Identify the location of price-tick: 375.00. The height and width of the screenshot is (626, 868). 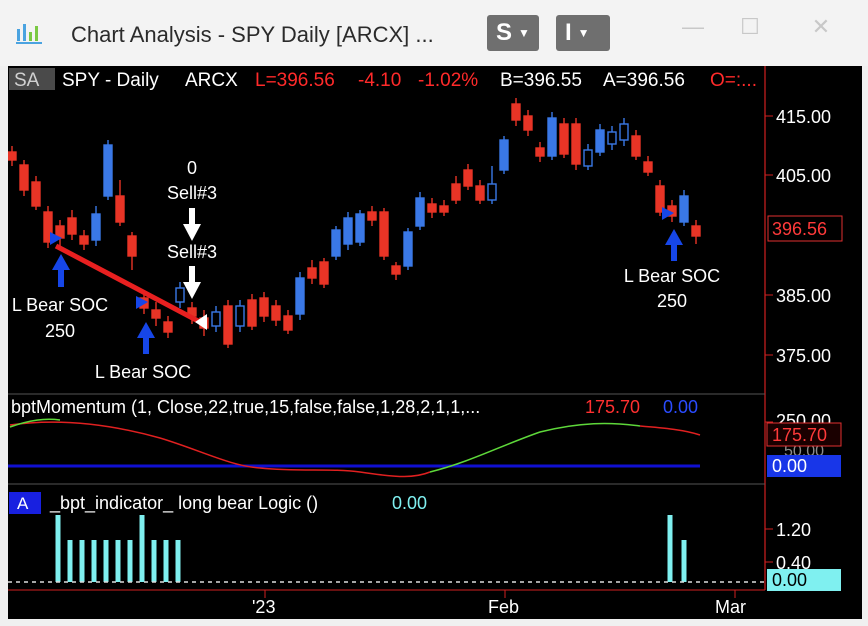
(803, 356).